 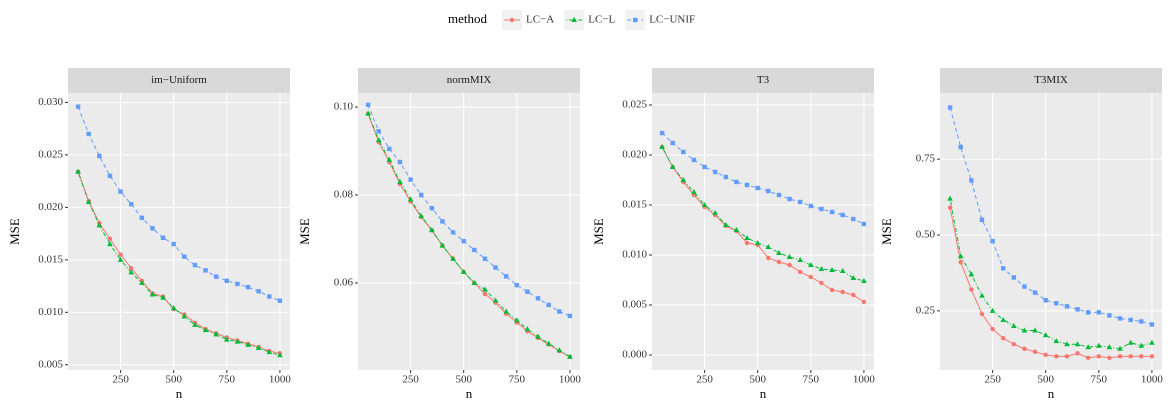 What do you see at coordinates (50, 312) in the screenshot?
I see `y-tick-label: 0.010` at bounding box center [50, 312].